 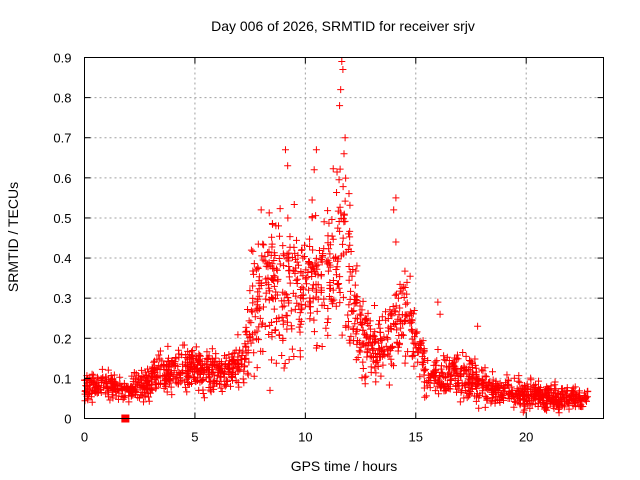 What do you see at coordinates (194, 437) in the screenshot?
I see `x-tick-label: 5` at bounding box center [194, 437].